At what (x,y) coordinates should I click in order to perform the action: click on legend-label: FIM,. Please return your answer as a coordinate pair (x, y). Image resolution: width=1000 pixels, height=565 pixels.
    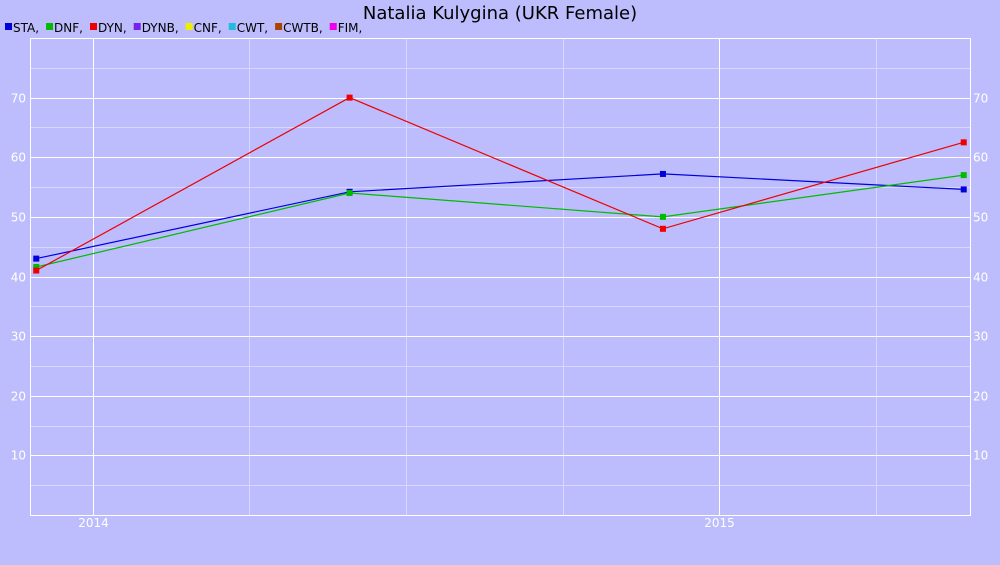
    Looking at the image, I should click on (350, 28).